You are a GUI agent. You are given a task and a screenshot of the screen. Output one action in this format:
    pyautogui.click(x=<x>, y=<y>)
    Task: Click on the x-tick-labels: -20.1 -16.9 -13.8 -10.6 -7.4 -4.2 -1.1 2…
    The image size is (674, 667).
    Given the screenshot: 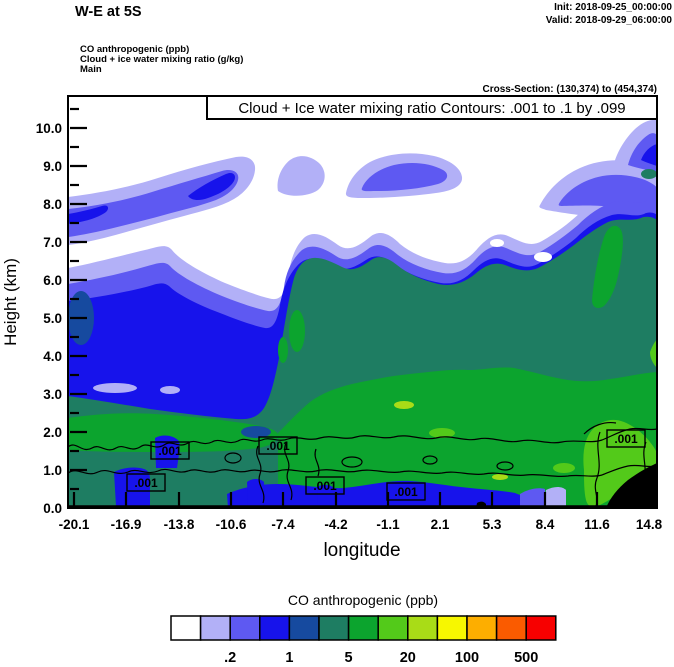 What is the action you would take?
    pyautogui.click(x=361, y=524)
    